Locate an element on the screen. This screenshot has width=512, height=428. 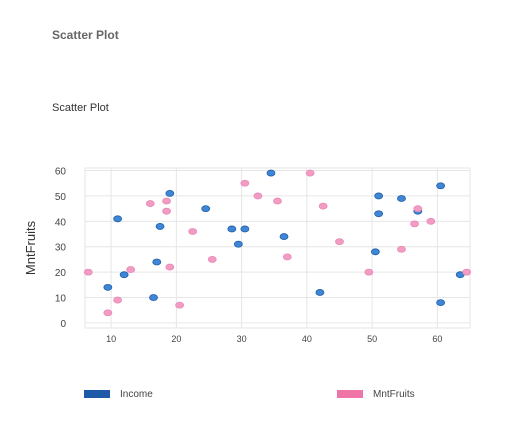
y-tick-label: 40 is located at coordinates (61, 222).